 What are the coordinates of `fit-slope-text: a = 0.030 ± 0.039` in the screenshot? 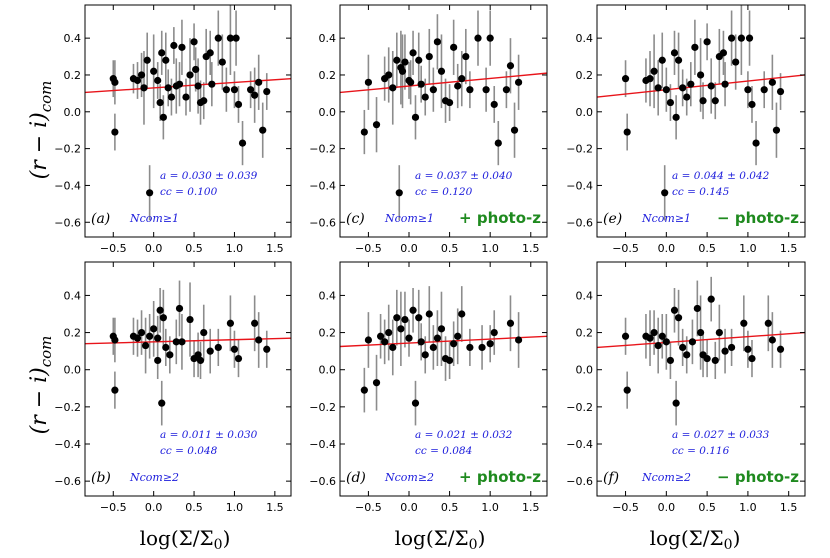 It's located at (209, 176).